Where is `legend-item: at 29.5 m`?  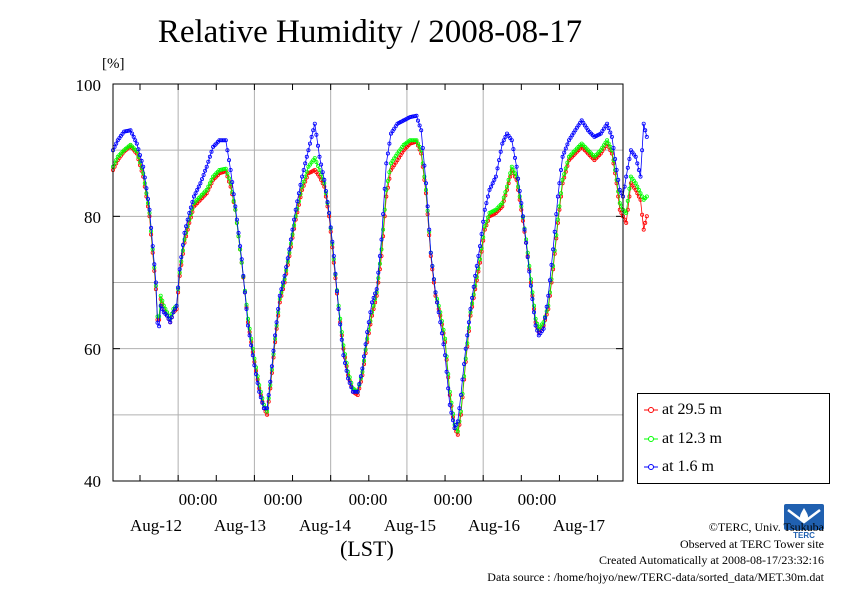
legend-item: at 29.5 m is located at coordinates (683, 410).